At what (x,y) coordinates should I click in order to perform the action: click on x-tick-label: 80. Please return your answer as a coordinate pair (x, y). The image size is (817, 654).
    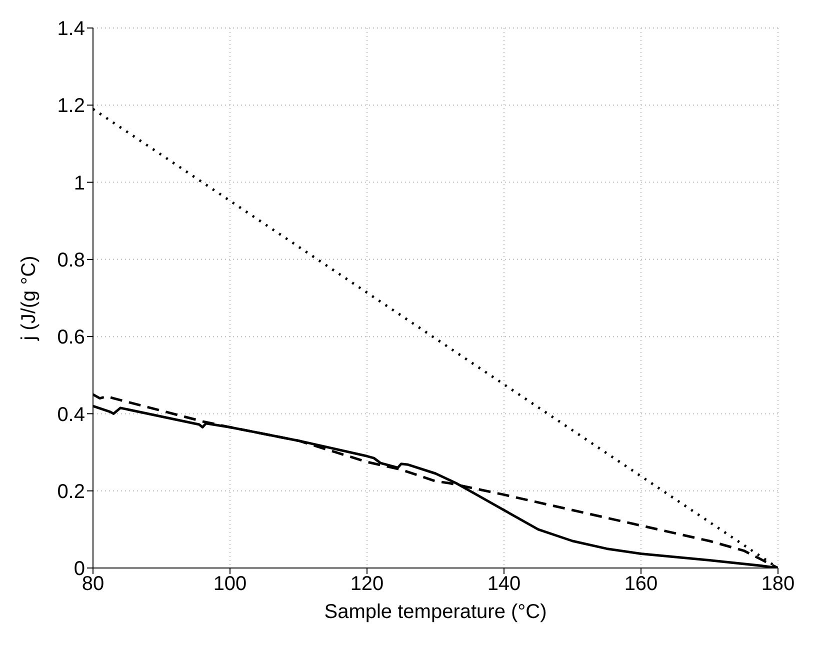
    Looking at the image, I should click on (93, 584).